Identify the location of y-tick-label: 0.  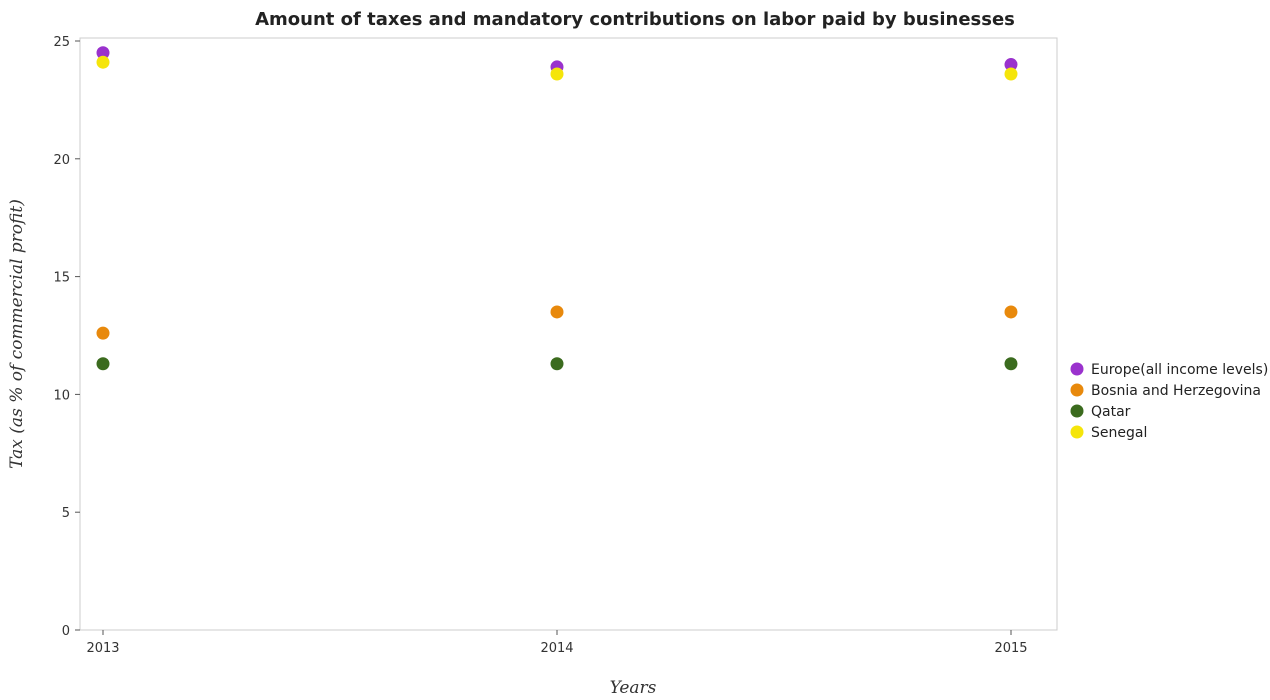
(66, 631).